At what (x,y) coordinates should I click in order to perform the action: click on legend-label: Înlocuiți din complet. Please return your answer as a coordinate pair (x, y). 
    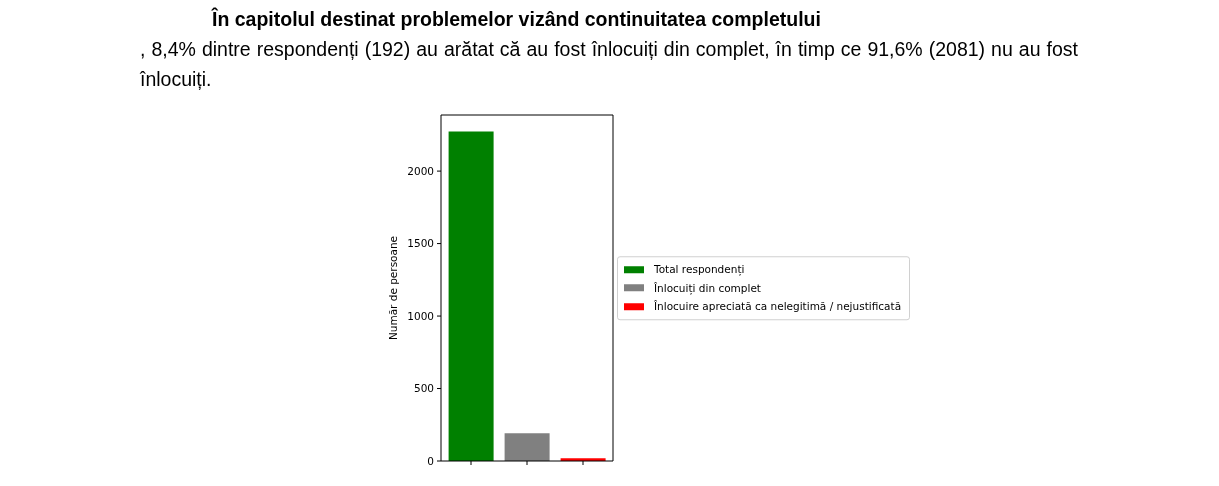
    Looking at the image, I should click on (707, 288).